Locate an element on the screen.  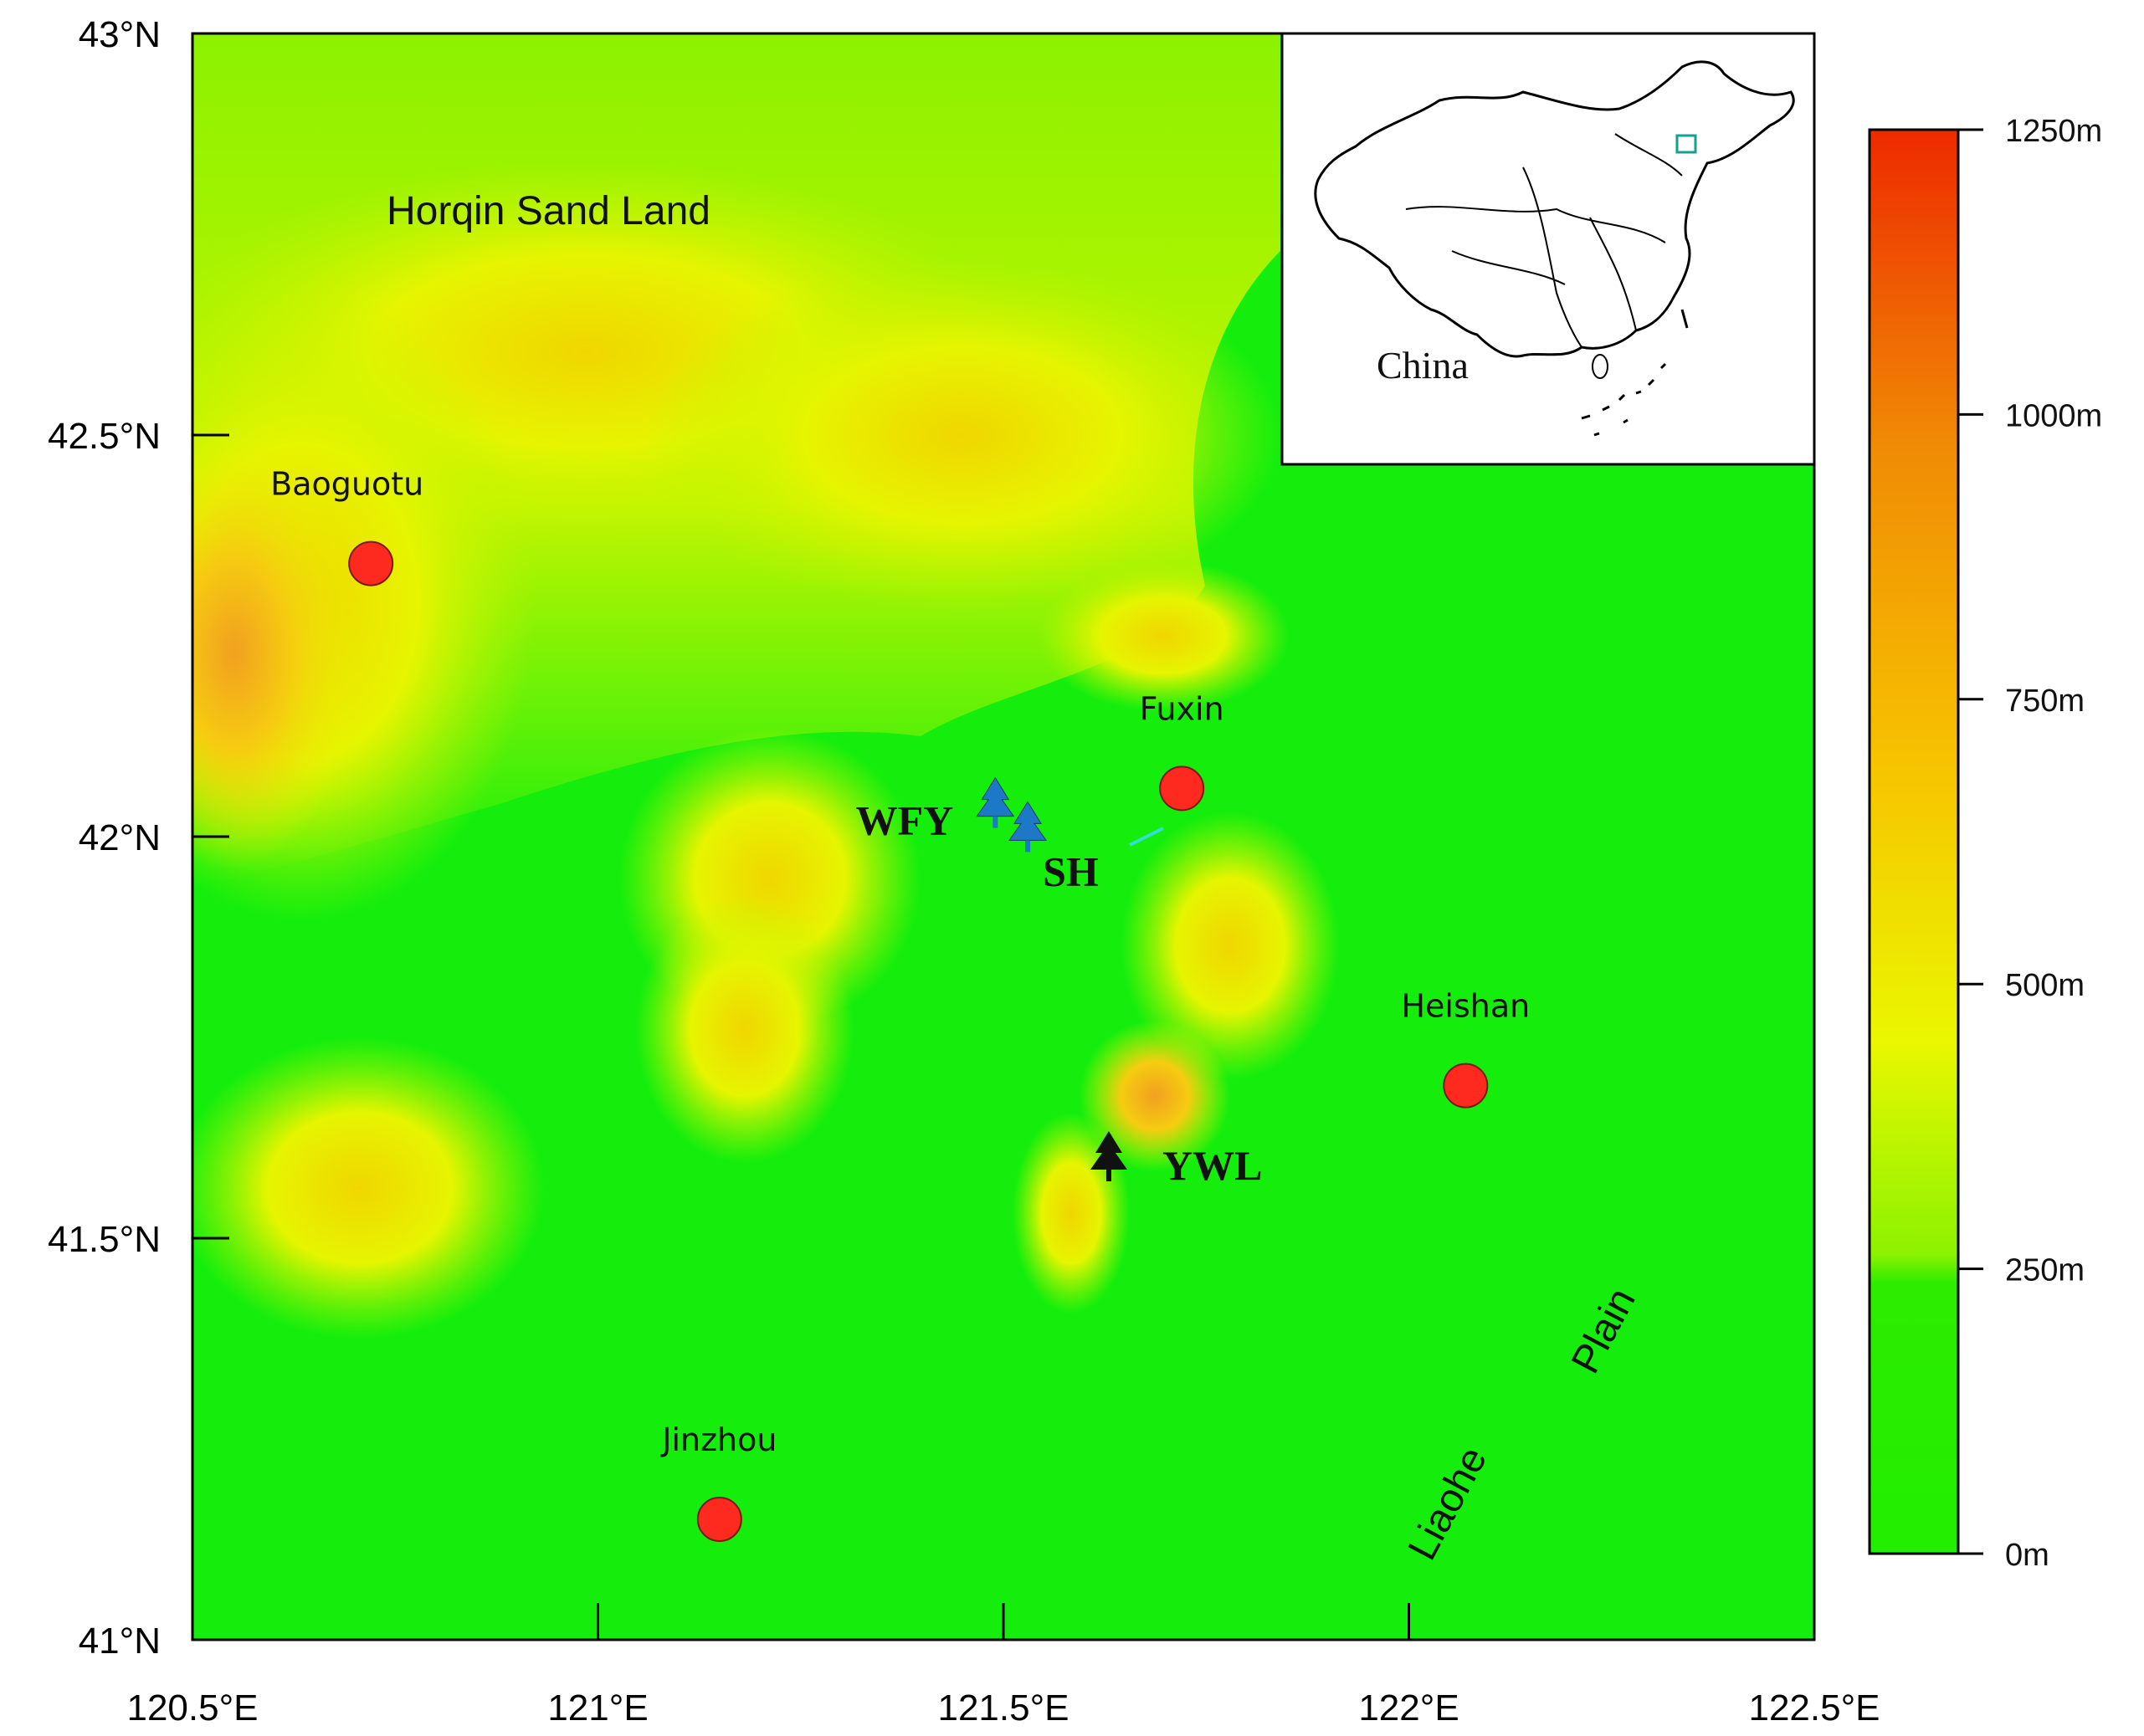
colorbar-tick-label: 1000m is located at coordinates (2053, 415).